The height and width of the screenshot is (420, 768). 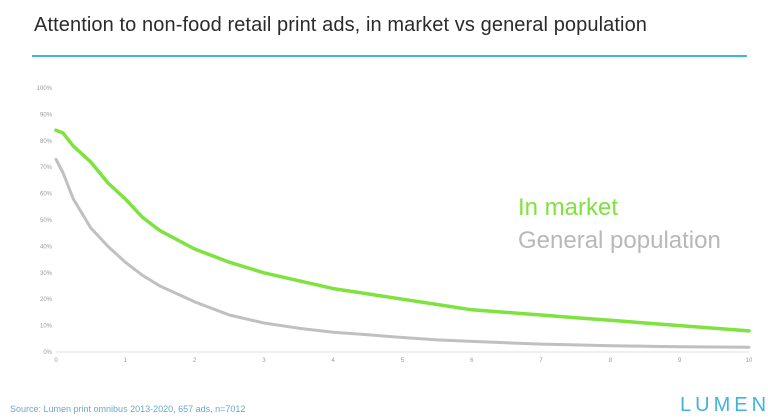 What do you see at coordinates (680, 361) in the screenshot?
I see `x-tick-label: 9` at bounding box center [680, 361].